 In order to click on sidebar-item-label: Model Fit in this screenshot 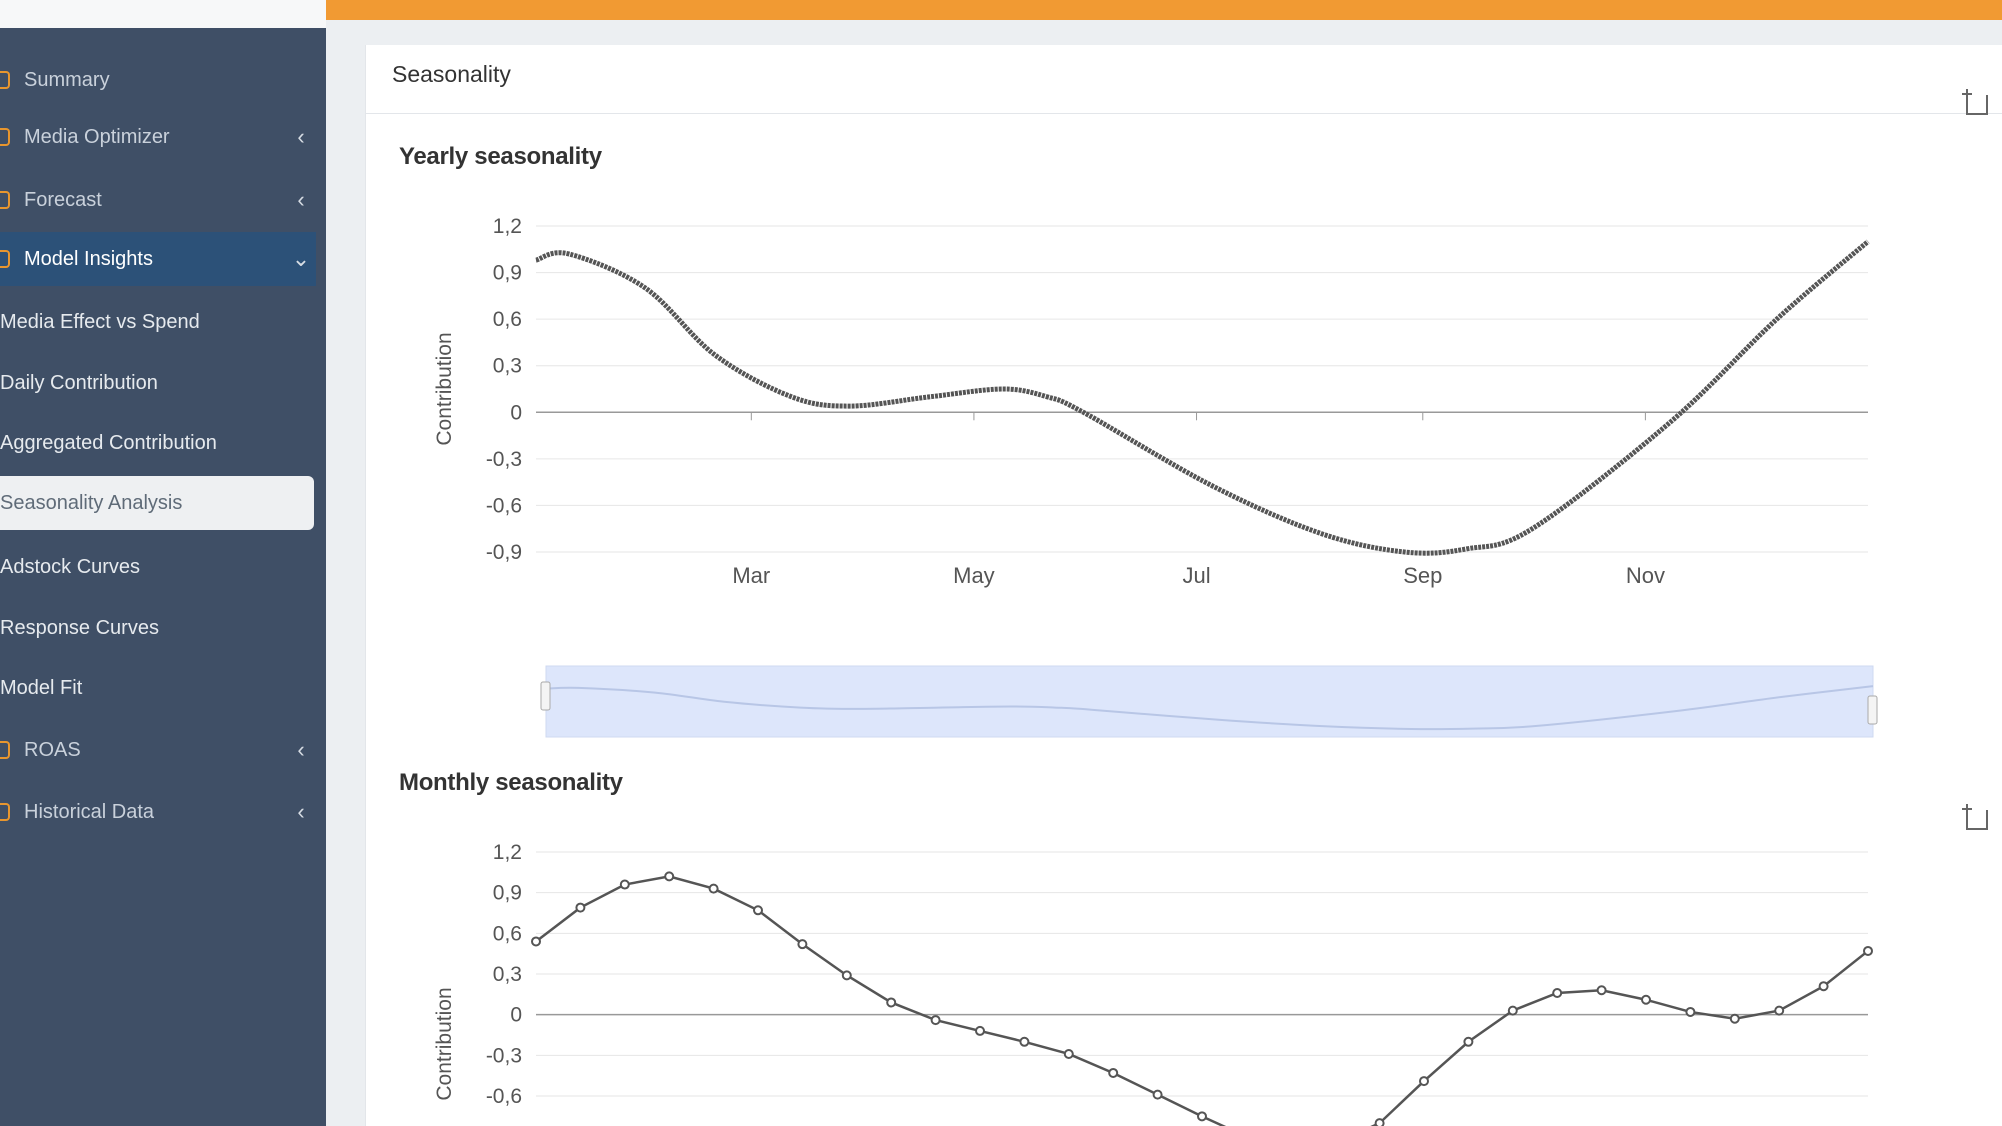, I will do `click(41, 687)`.